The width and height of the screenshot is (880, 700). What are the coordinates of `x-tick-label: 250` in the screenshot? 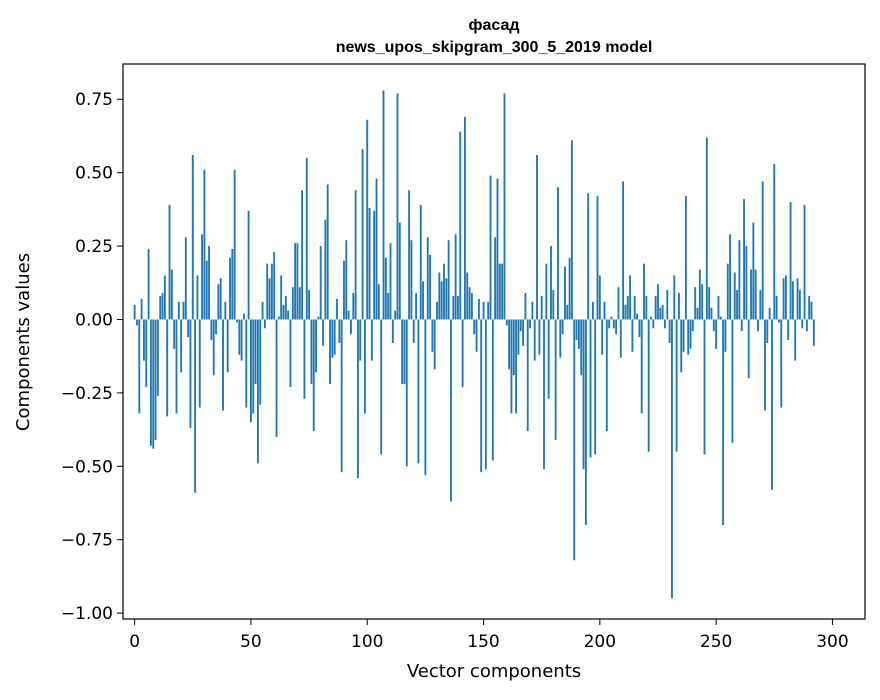 It's located at (716, 642).